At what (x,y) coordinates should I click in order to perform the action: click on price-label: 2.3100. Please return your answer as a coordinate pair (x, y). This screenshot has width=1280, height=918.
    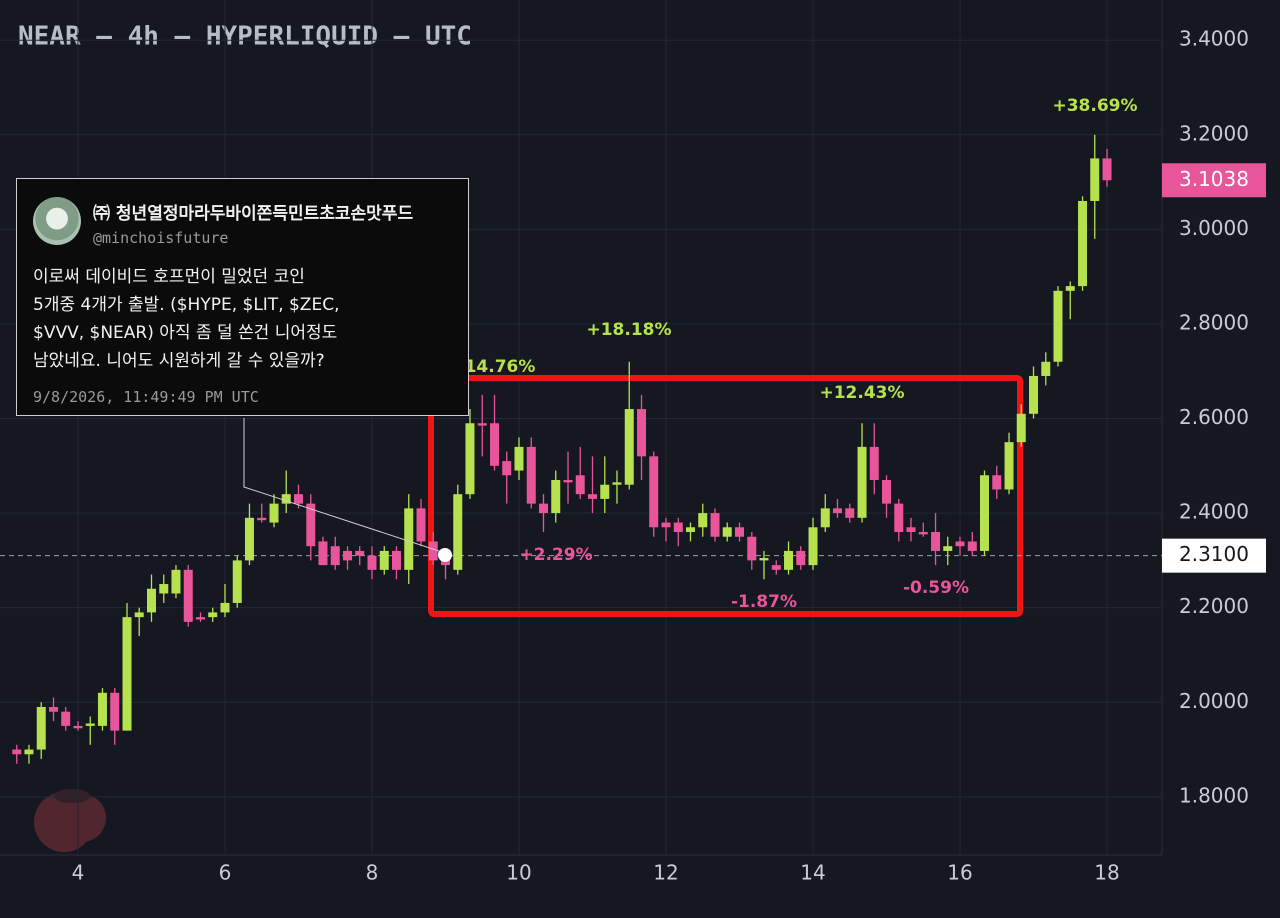
    Looking at the image, I should click on (1214, 554).